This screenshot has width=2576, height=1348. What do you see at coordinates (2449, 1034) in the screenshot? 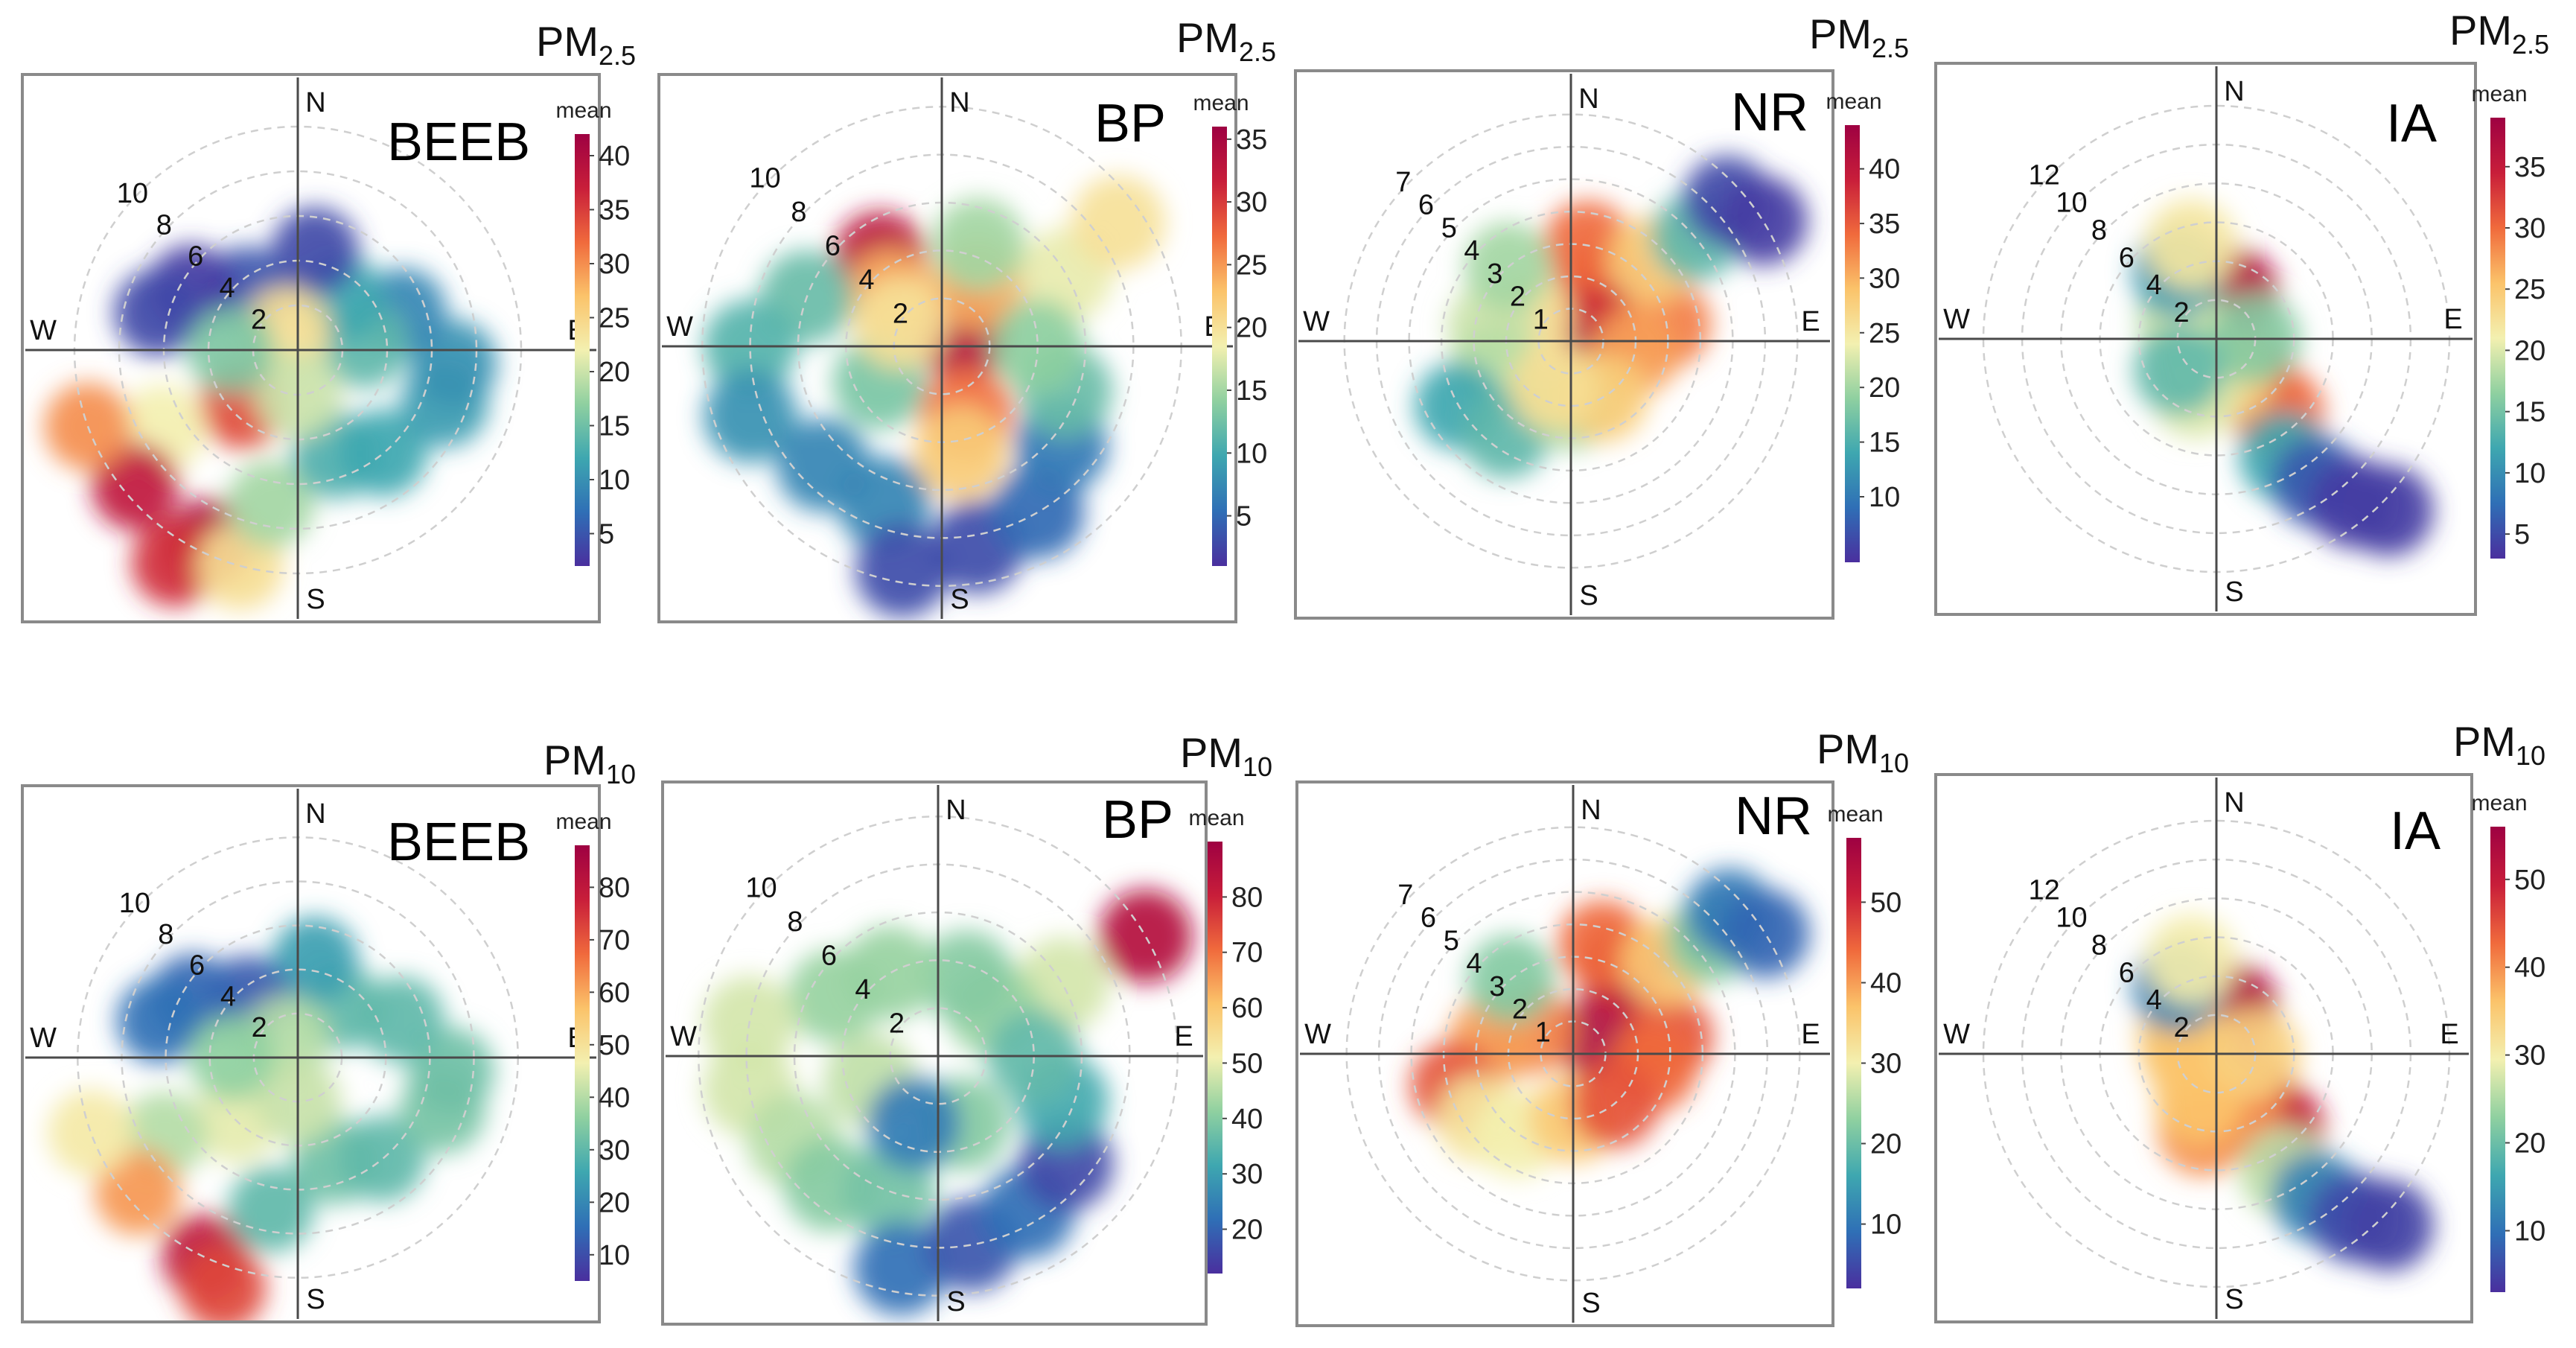
I see `compass-east: E` at bounding box center [2449, 1034].